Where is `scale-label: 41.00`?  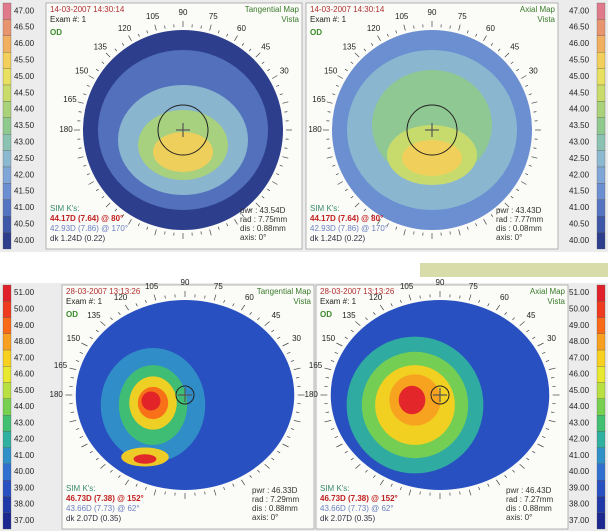
scale-label: 41.00 is located at coordinates (24, 207).